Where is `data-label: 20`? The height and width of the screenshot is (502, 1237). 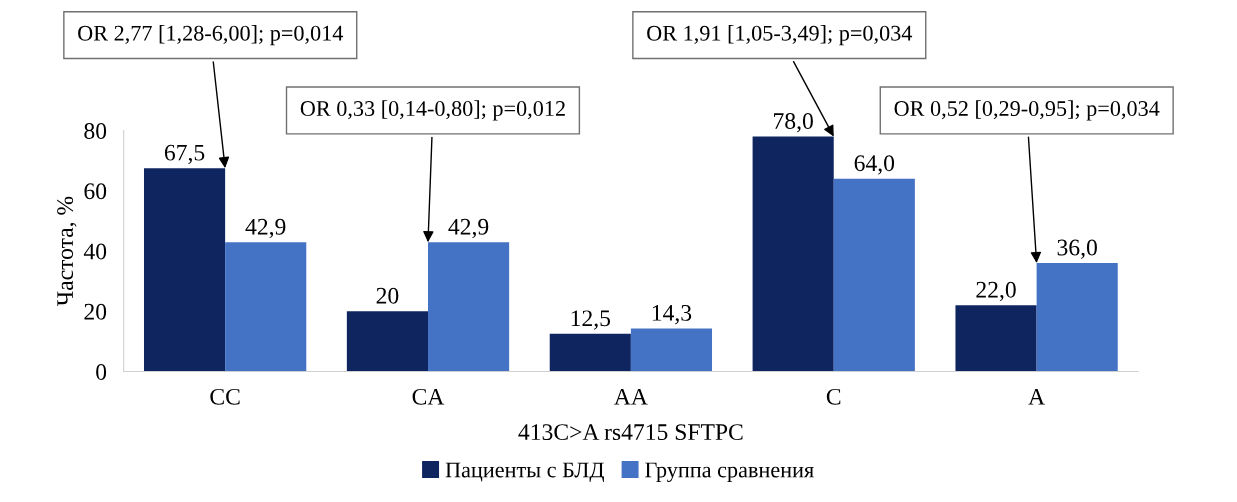
data-label: 20 is located at coordinates (387, 295).